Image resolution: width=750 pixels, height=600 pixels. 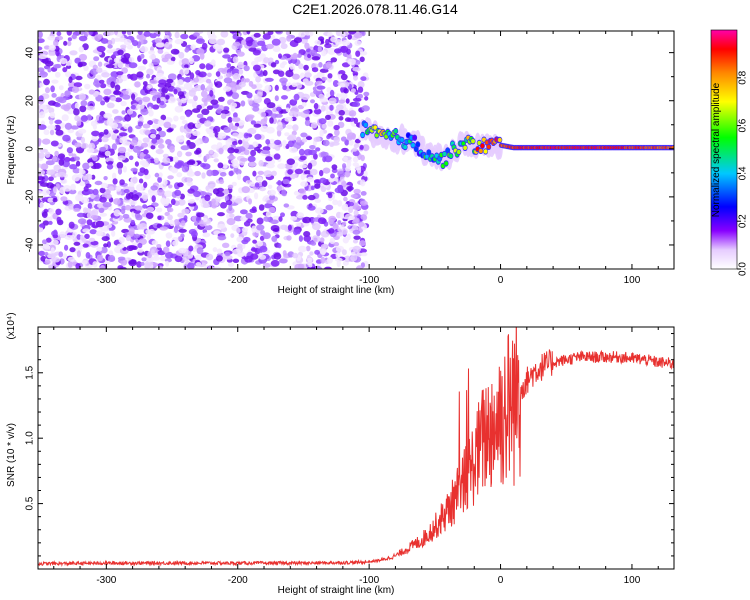 What do you see at coordinates (11, 325) in the screenshot?
I see `bottom-yscale-label: (x10⁴)` at bounding box center [11, 325].